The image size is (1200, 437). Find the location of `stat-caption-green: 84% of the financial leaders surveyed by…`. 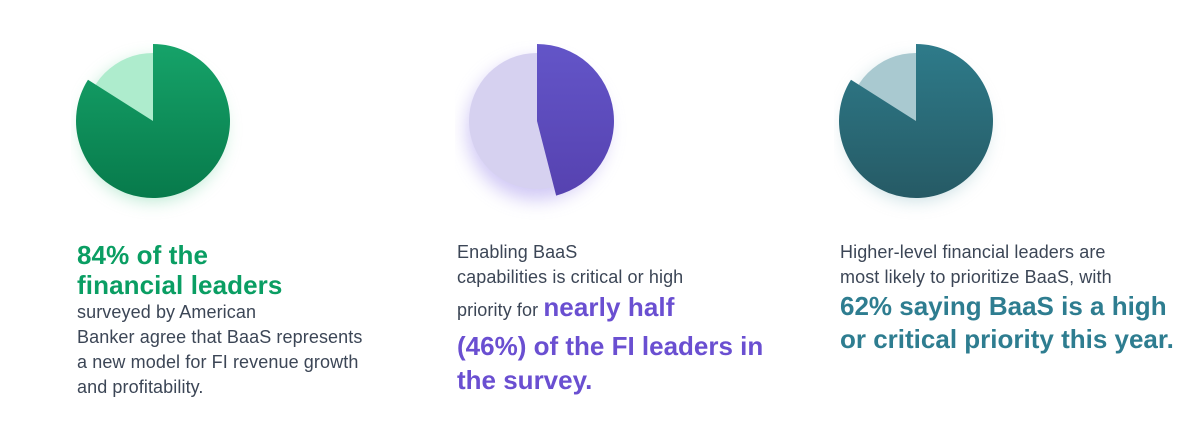

stat-caption-green: 84% of the financial leaders surveyed by… is located at coordinates (224, 320).